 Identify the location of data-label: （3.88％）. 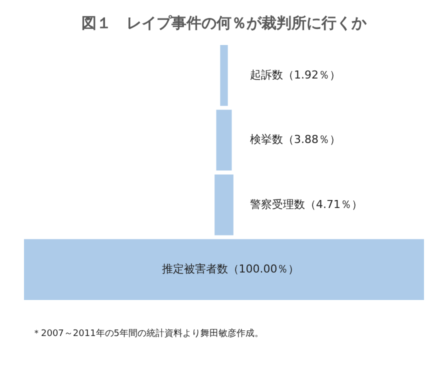
(311, 139).